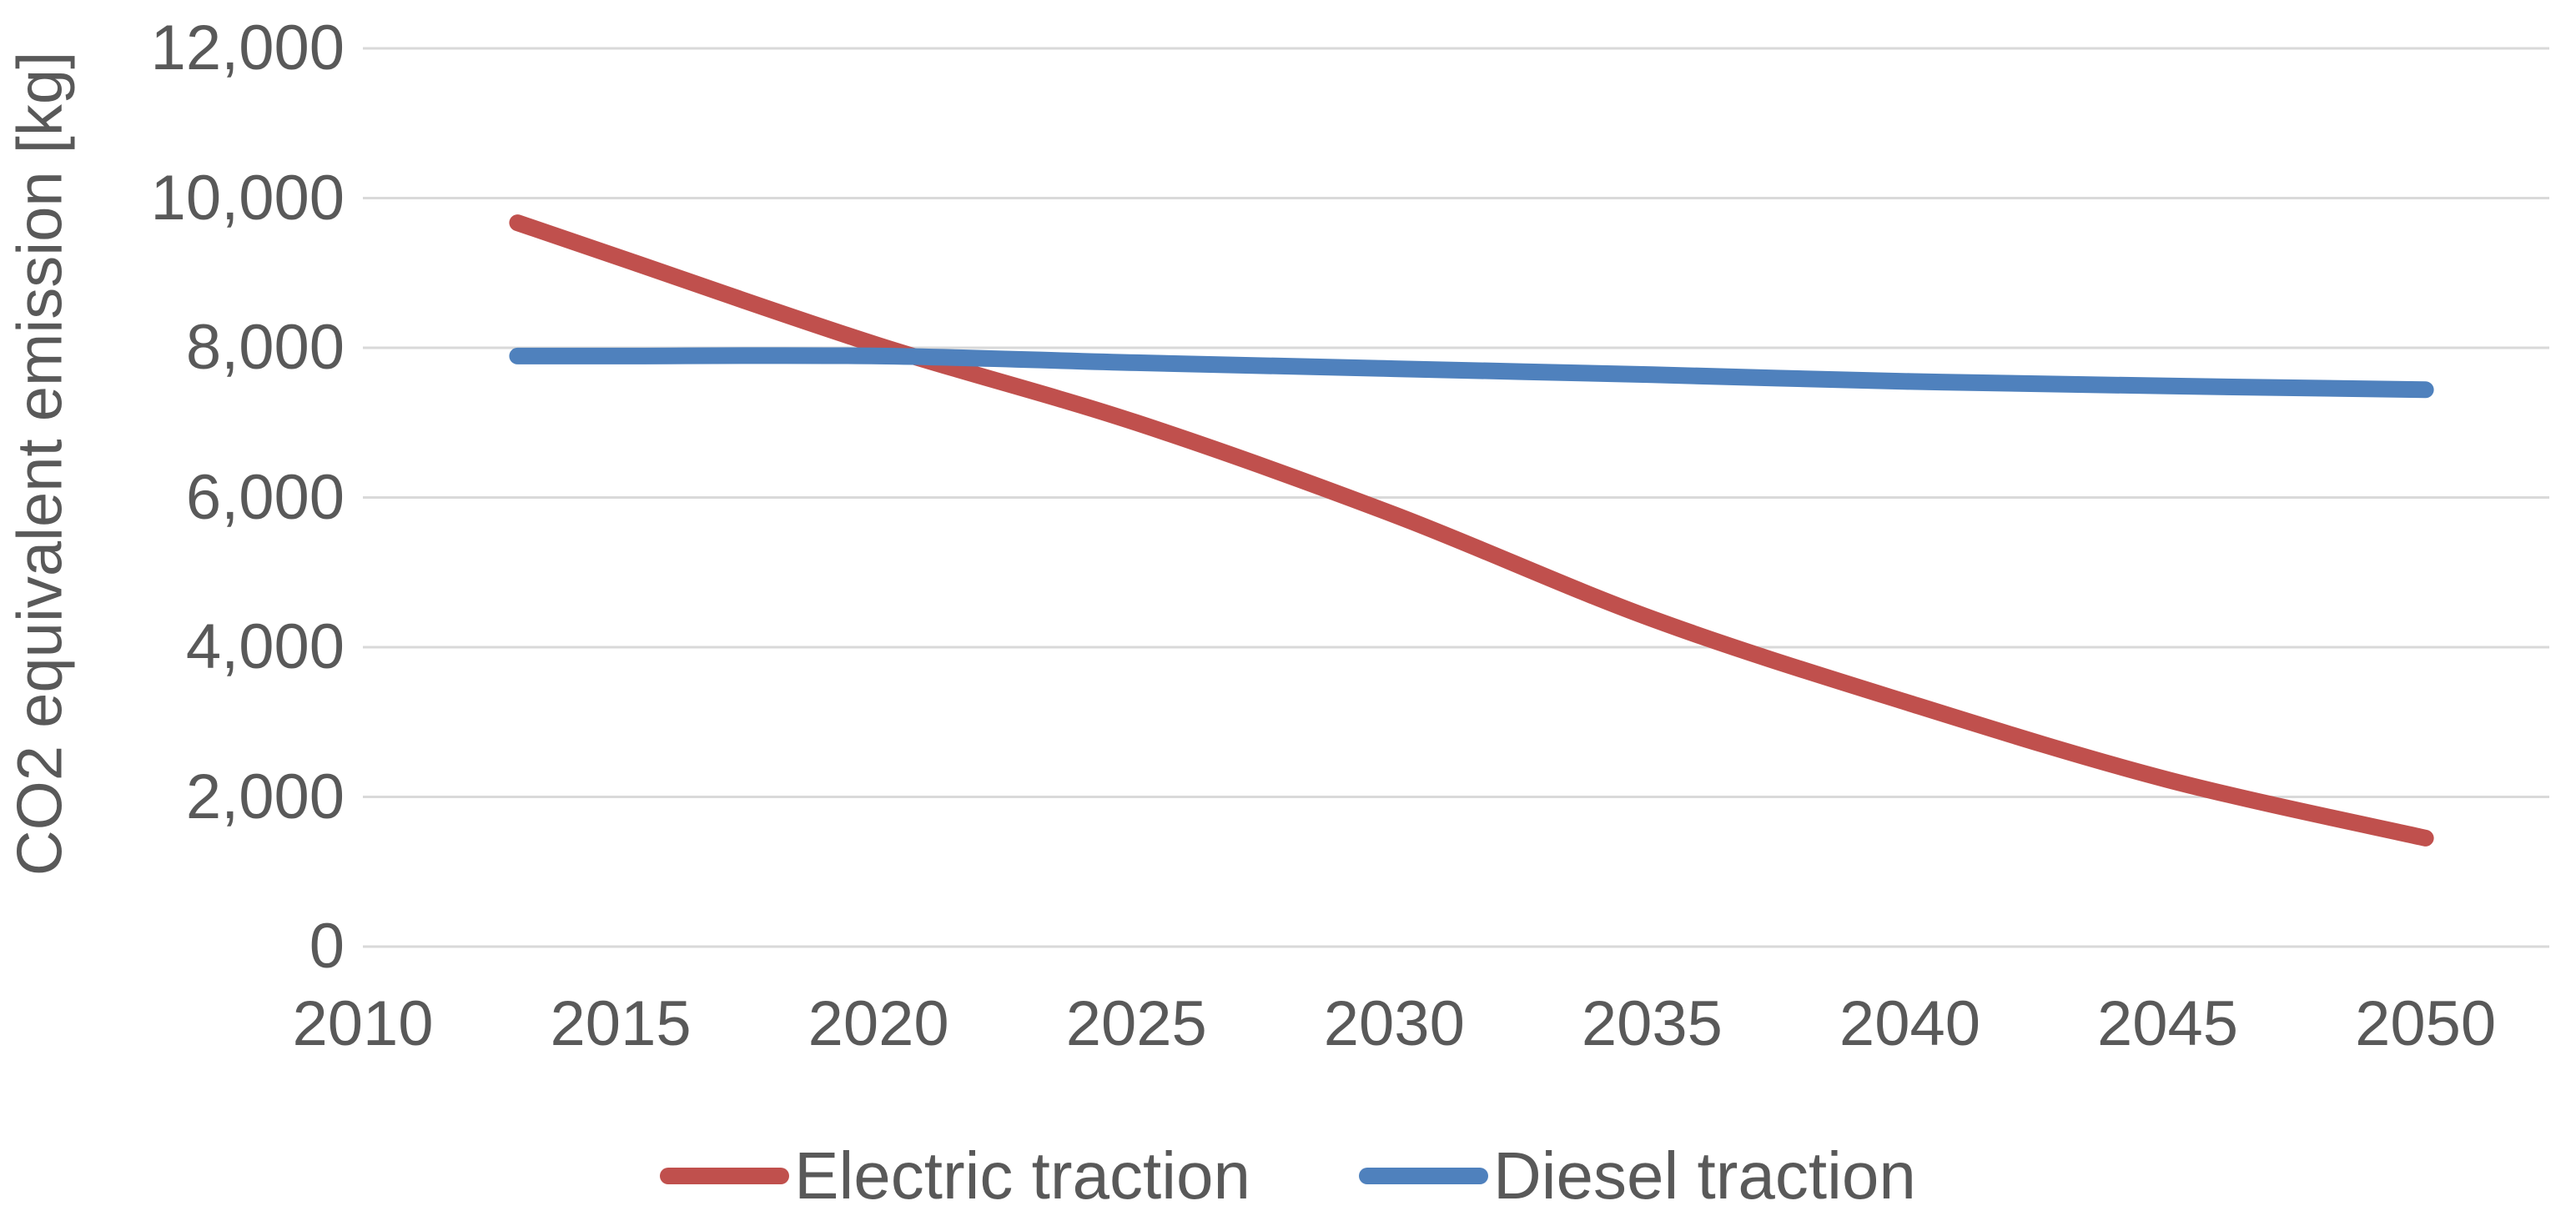 This screenshot has height=1226, width=2576. I want to click on y-tick-label: 12,000, so click(247, 48).